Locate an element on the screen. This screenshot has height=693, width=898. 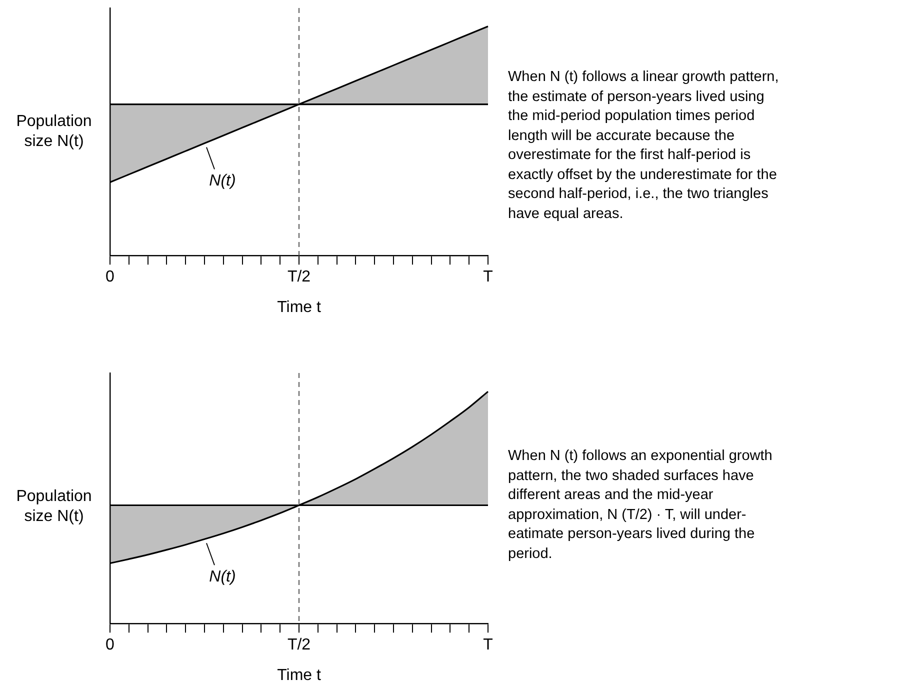
text: When N (t) follows an exponential growth pattern, the two shaded surfaces have different areas and the mid-year approximation, N (T/2) · T, will under-eatimate person-years lived during the period. is located at coordinates (641, 505).